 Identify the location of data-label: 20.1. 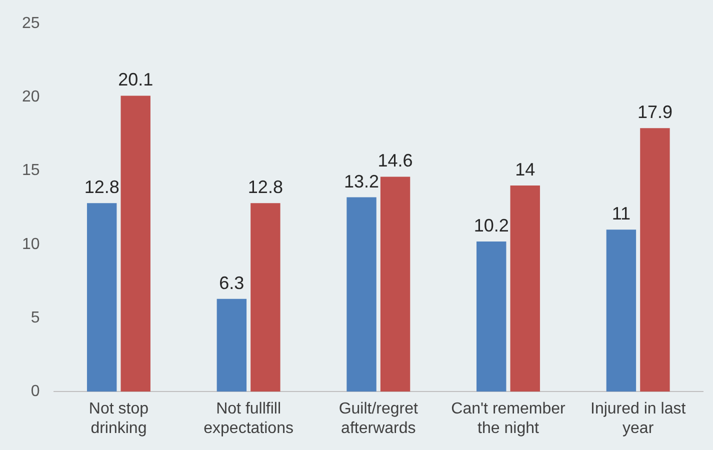
(136, 80).